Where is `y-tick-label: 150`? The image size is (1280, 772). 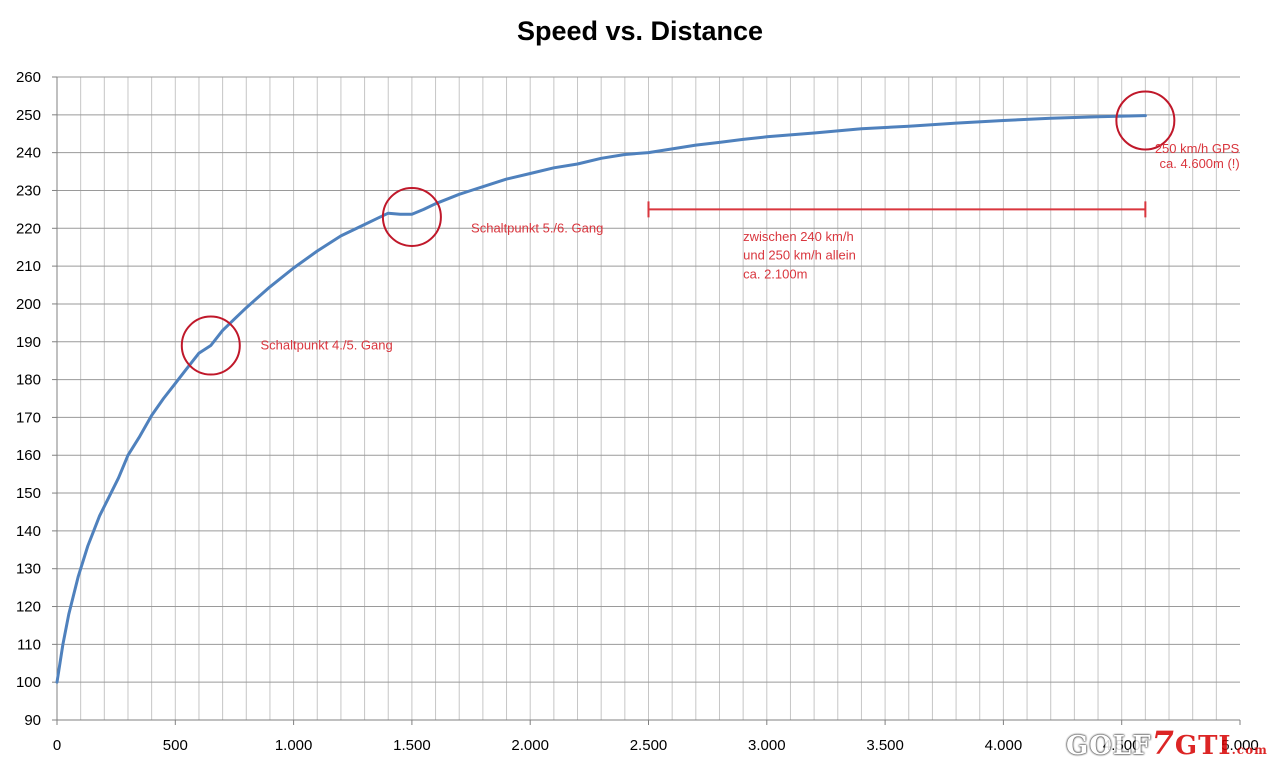
y-tick-label: 150 is located at coordinates (28, 493).